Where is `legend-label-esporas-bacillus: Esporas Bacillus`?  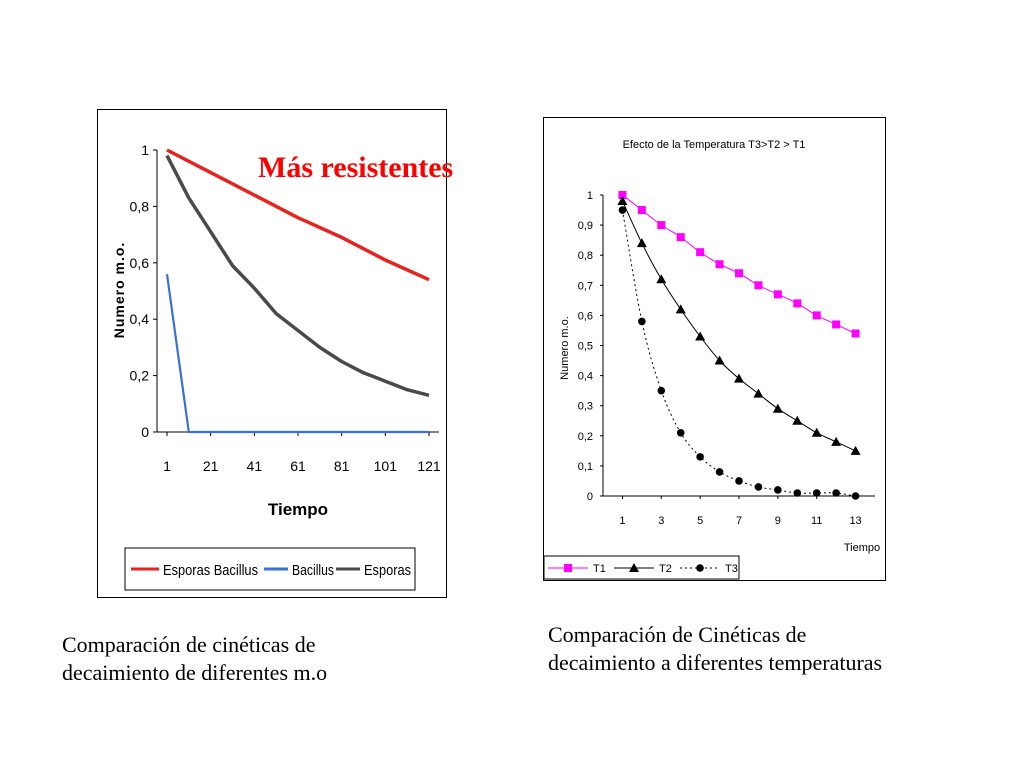 legend-label-esporas-bacillus: Esporas Bacillus is located at coordinates (210, 570).